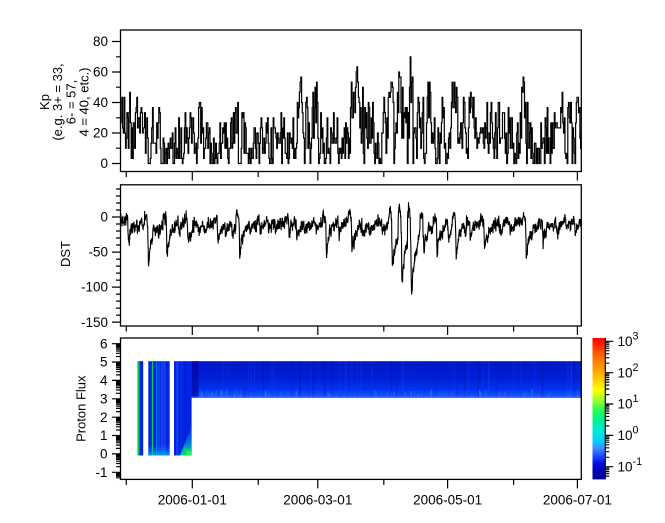 The height and width of the screenshot is (523, 665). What do you see at coordinates (192, 500) in the screenshot?
I see `svg-text: 2006-01-01` at bounding box center [192, 500].